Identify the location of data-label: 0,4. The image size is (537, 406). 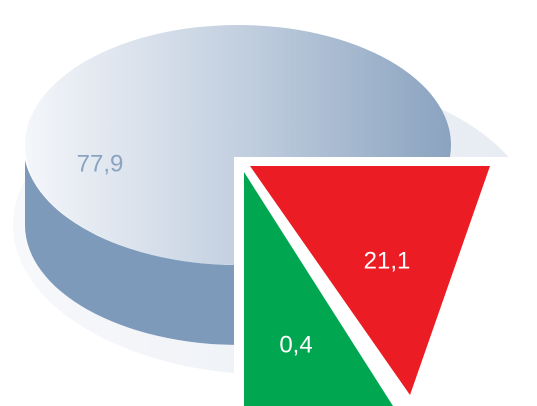
(295, 344).